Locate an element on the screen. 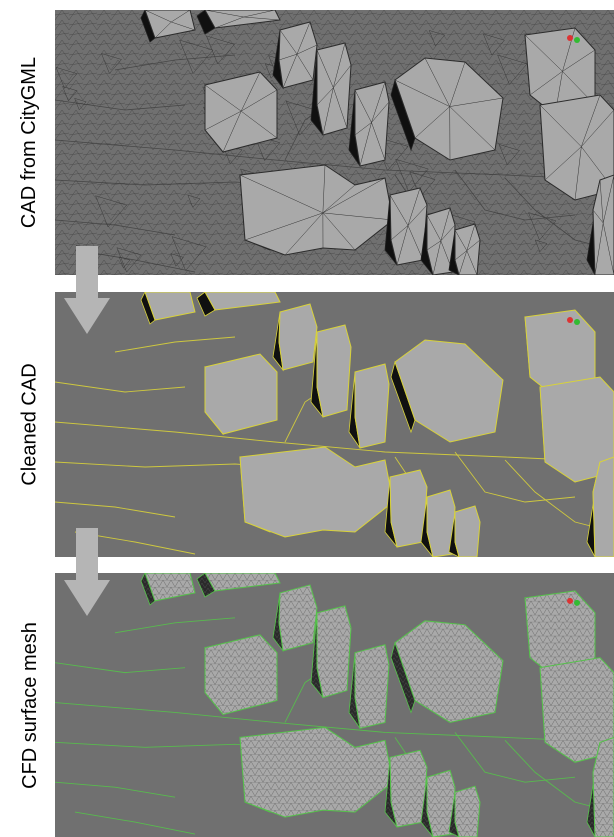  panel-label-cad: CAD from CityGML is located at coordinates (29, 142).